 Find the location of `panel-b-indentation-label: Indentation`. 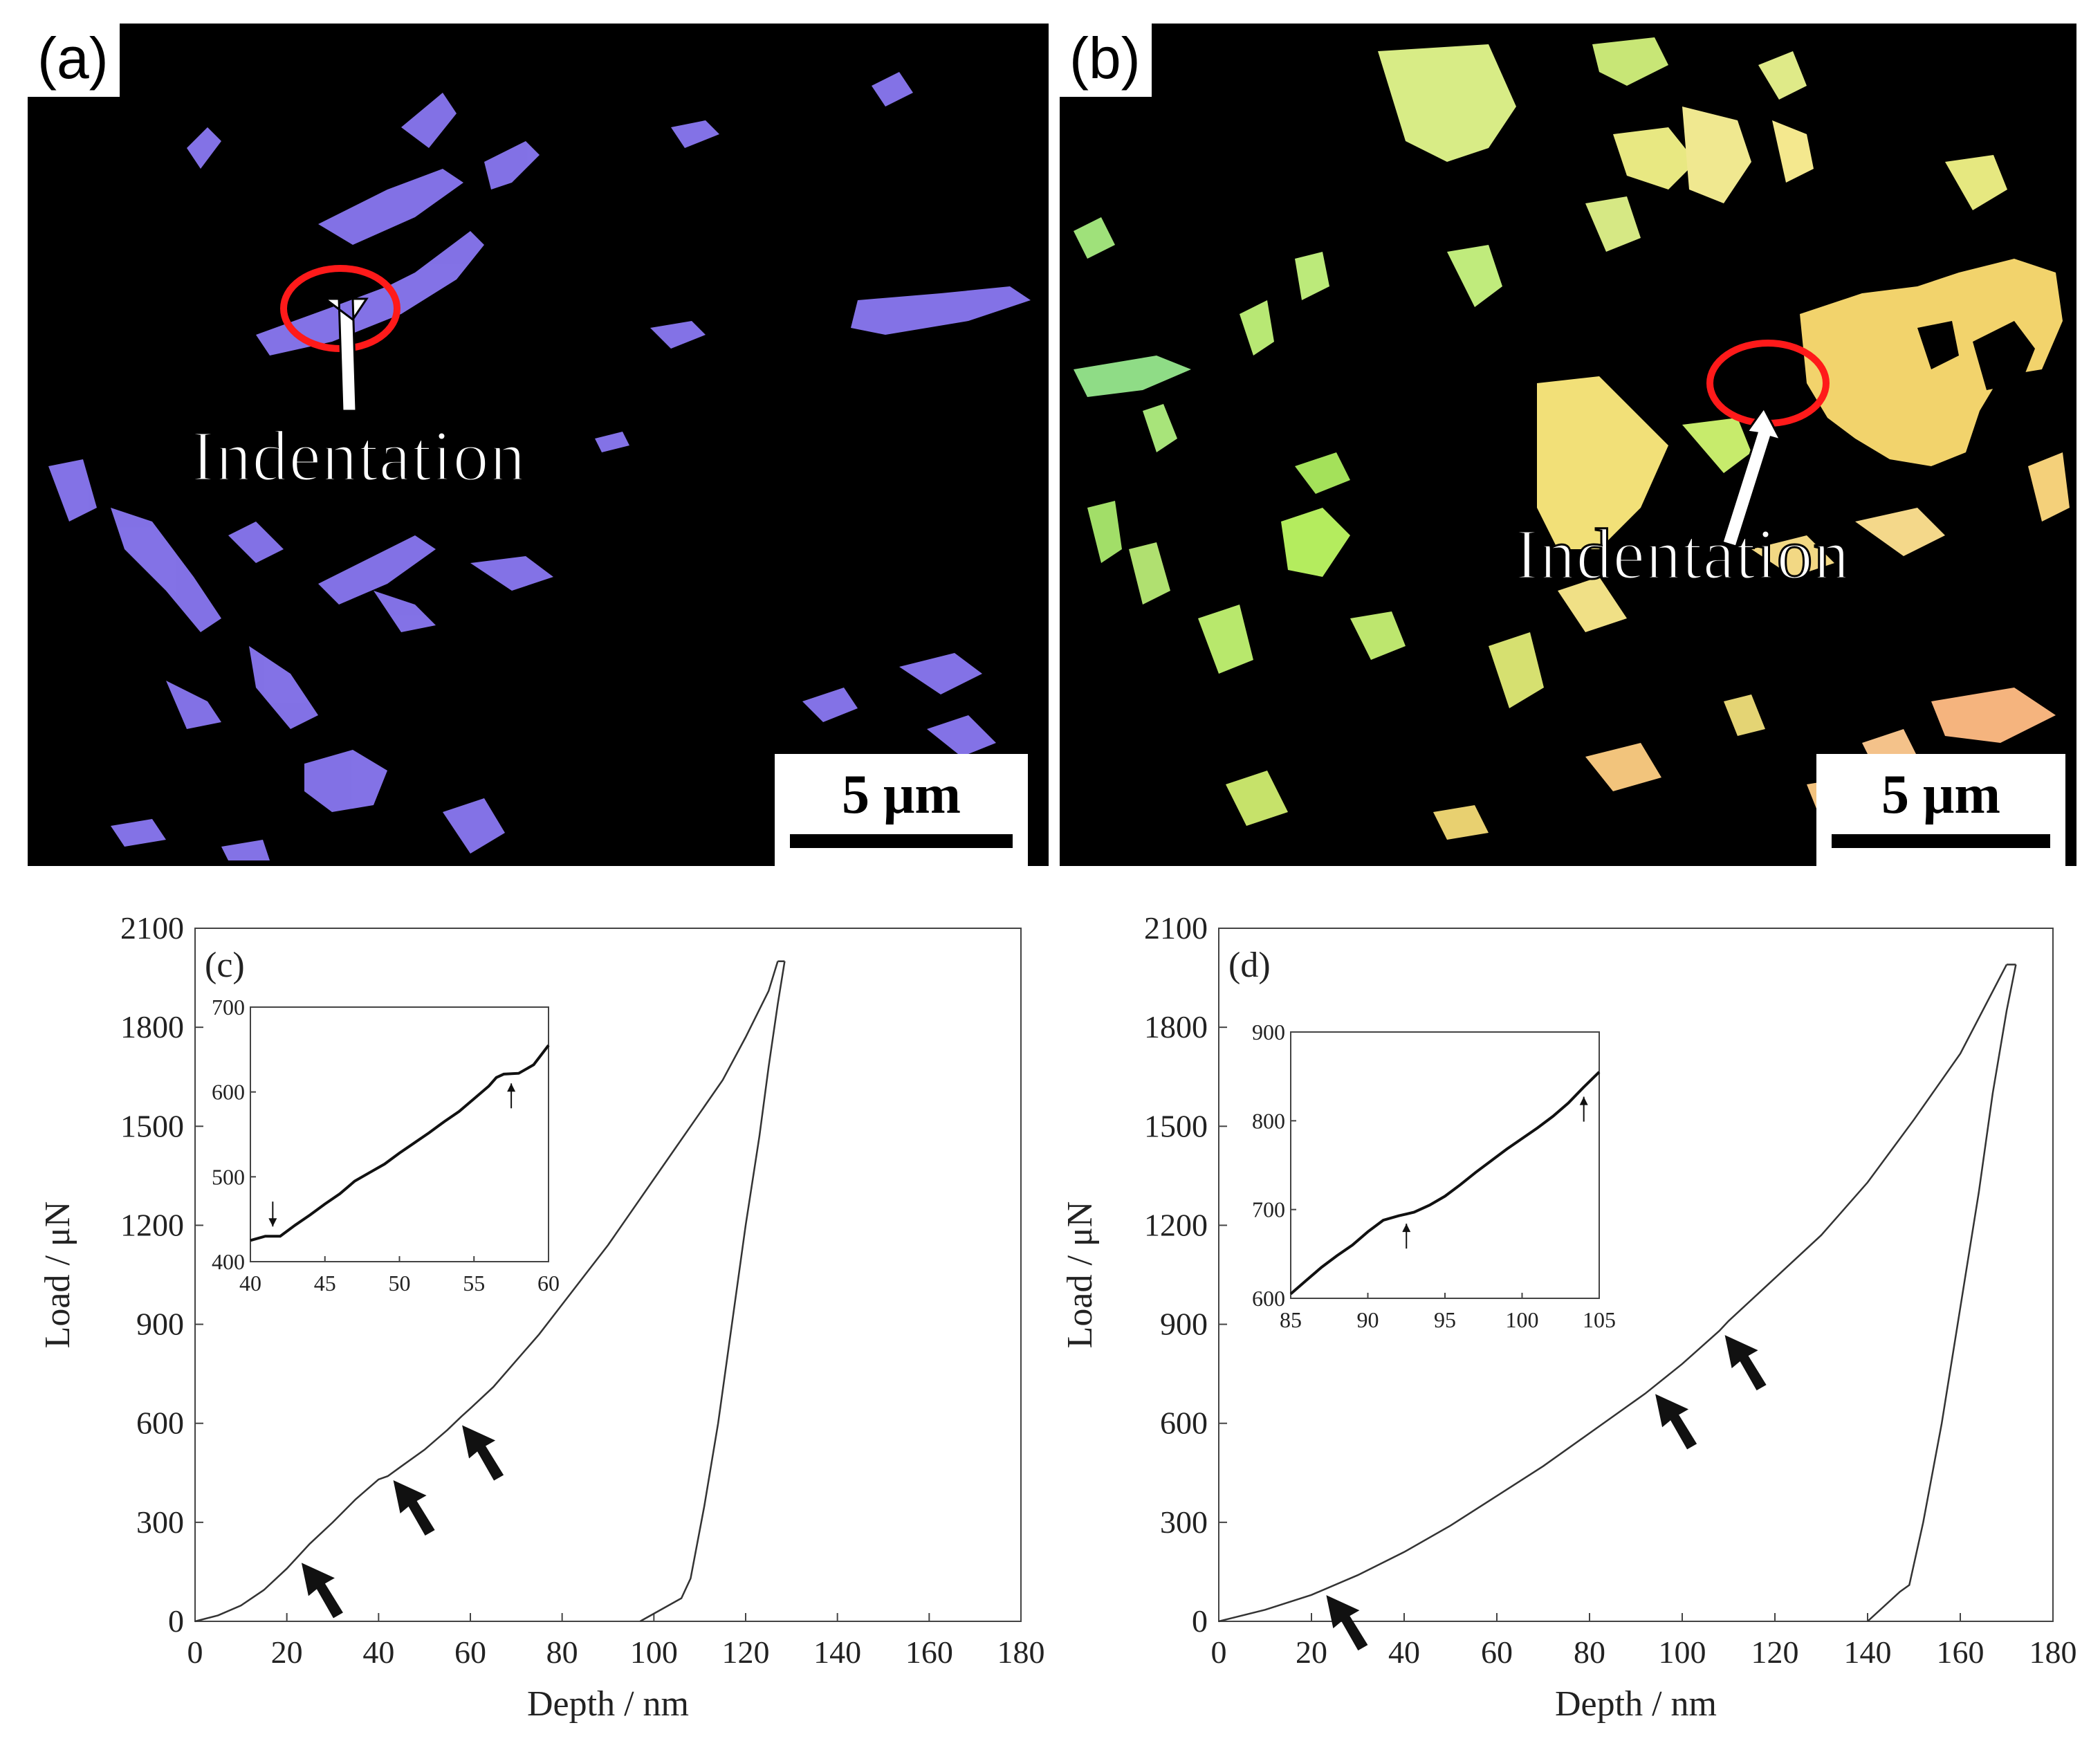

panel-b-indentation-label: Indentation is located at coordinates (1682, 555).